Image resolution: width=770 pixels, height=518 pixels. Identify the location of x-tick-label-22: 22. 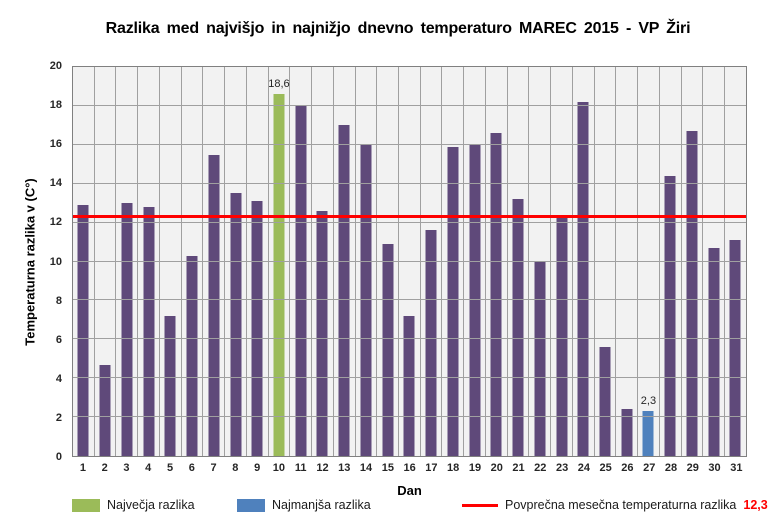
(540, 468).